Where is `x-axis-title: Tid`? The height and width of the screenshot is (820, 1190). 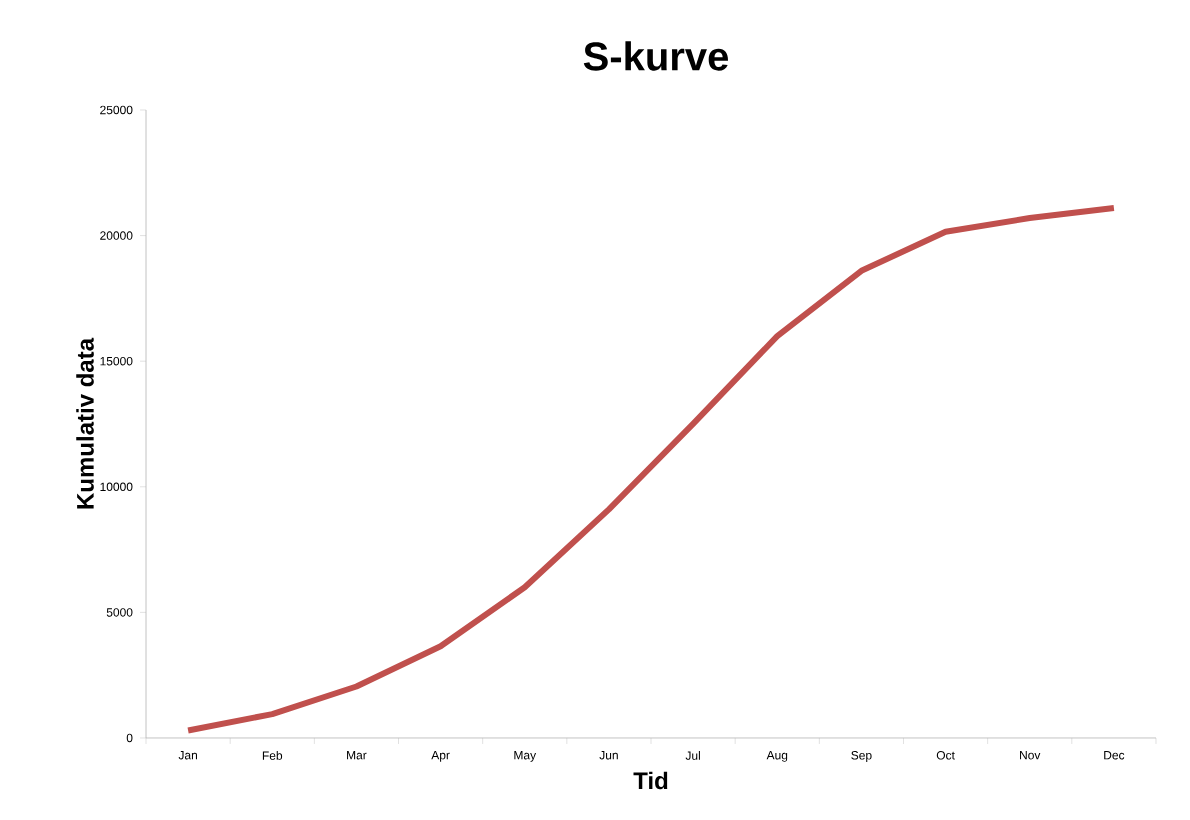 x-axis-title: Tid is located at coordinates (650, 780).